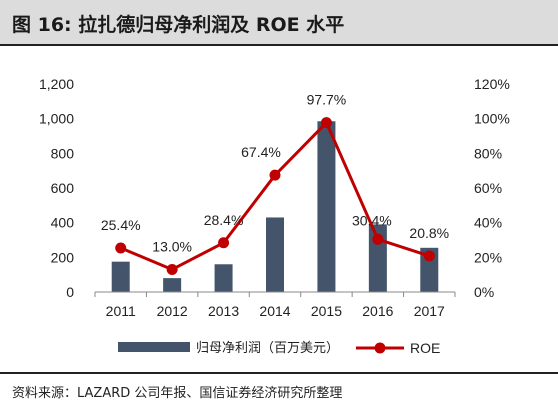 This screenshot has height=411, width=558. What do you see at coordinates (267, 347) in the screenshot?
I see `legend-bar-label: 归母净利润（百万美元）` at bounding box center [267, 347].